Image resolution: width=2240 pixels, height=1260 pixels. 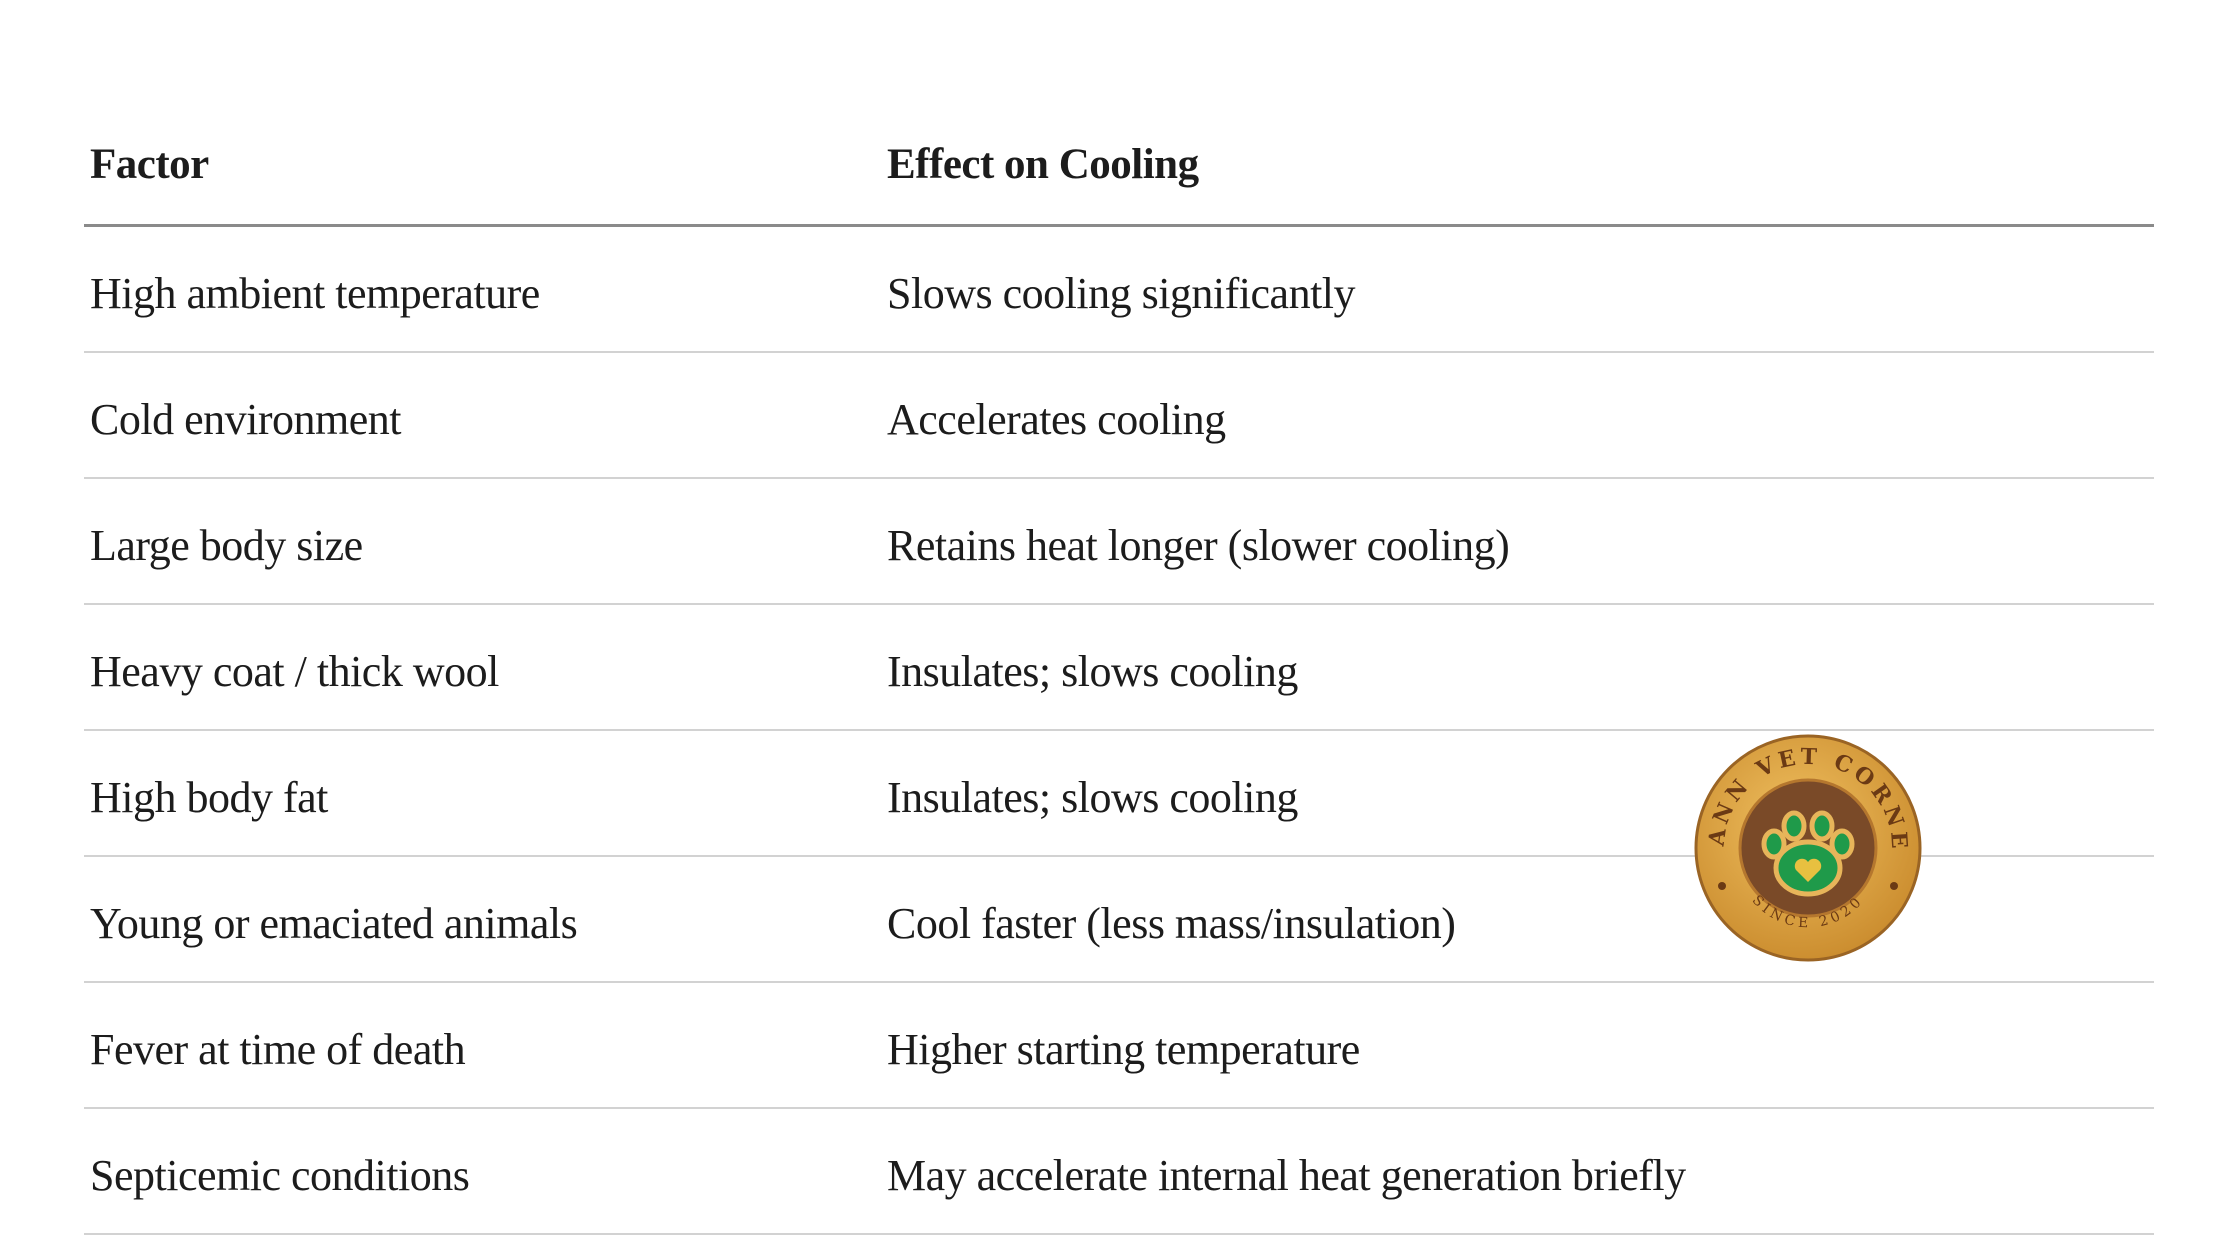 What do you see at coordinates (334, 923) in the screenshot?
I see `factor-cell: Young or emaciated animals` at bounding box center [334, 923].